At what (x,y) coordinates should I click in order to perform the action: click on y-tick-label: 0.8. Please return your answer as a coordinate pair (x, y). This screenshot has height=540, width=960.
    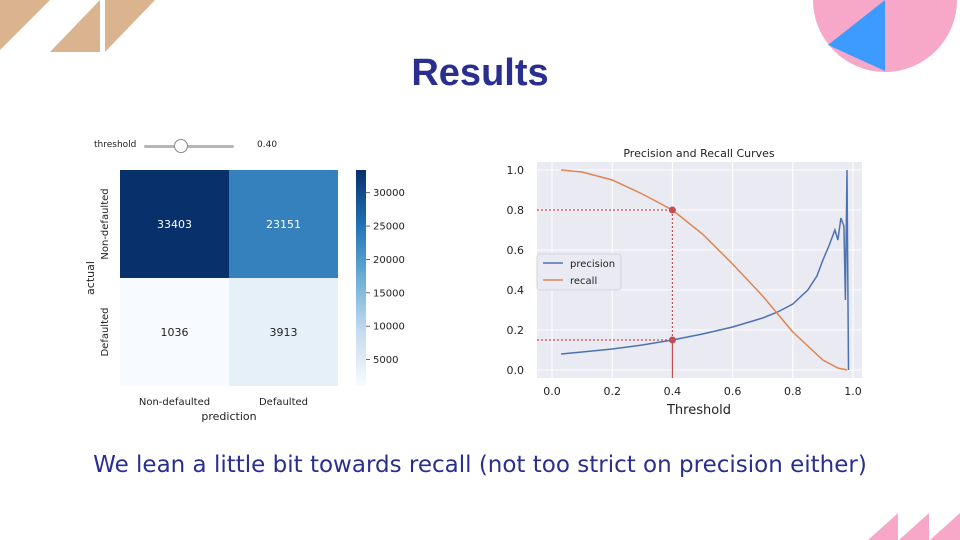
    Looking at the image, I should click on (516, 210).